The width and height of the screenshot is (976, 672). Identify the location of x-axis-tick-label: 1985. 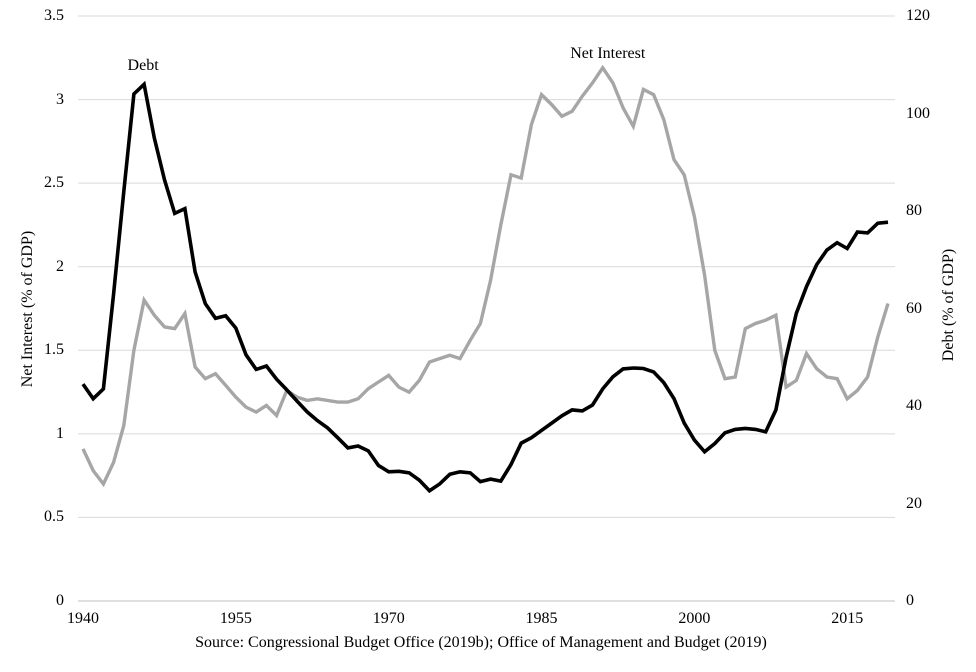
(541, 618).